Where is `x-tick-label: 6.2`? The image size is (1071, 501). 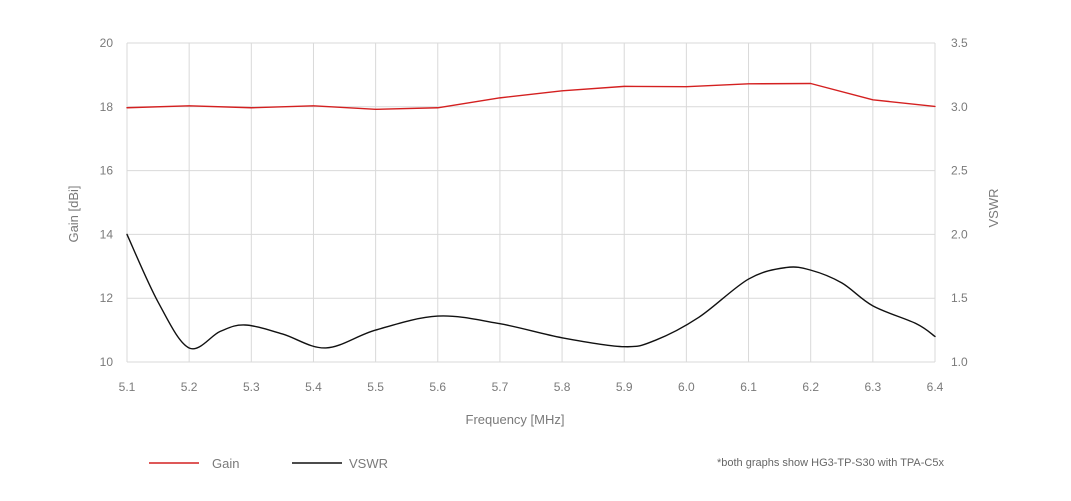 x-tick-label: 6.2 is located at coordinates (810, 387).